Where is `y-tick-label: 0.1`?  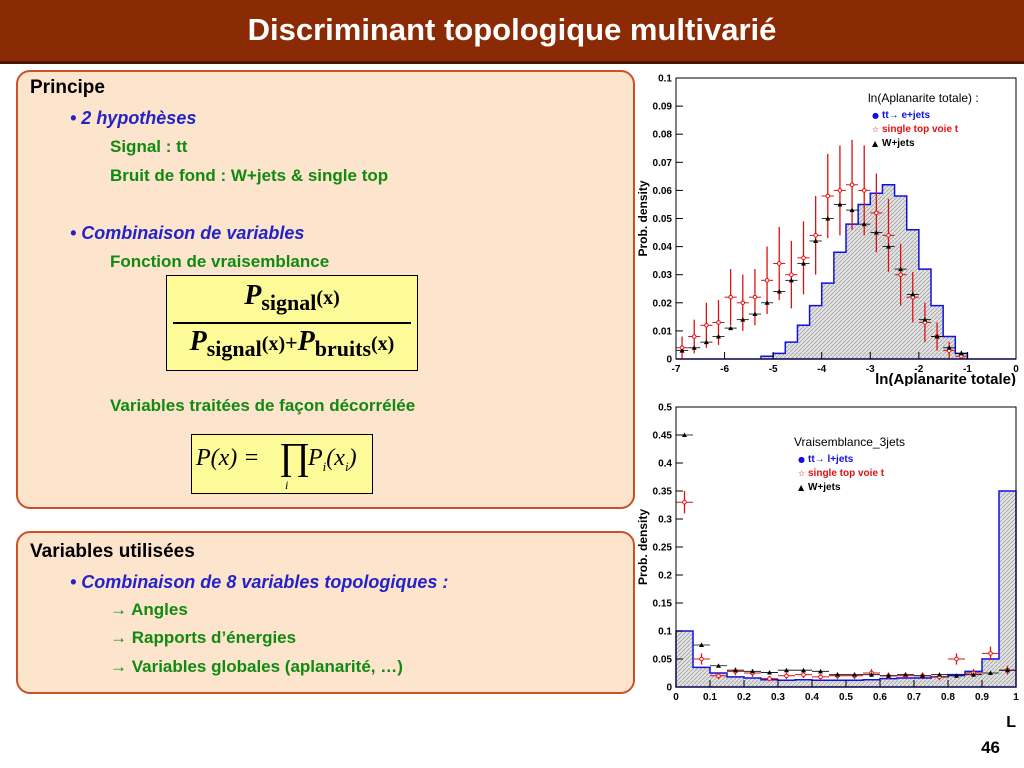
y-tick-label: 0.1 is located at coordinates (665, 79).